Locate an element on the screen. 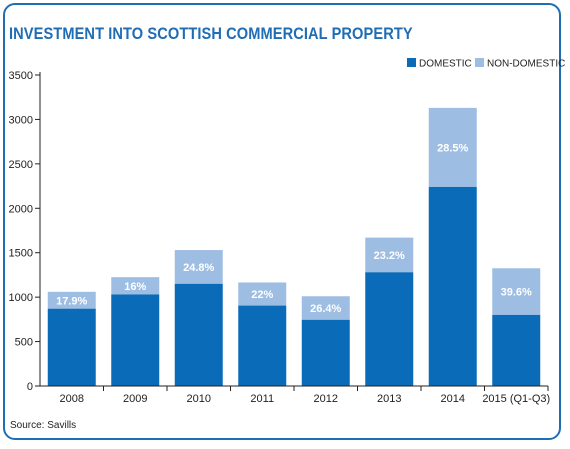 Image resolution: width=570 pixels, height=449 pixels. bar-percentage-label: 28.5% is located at coordinates (452, 148).